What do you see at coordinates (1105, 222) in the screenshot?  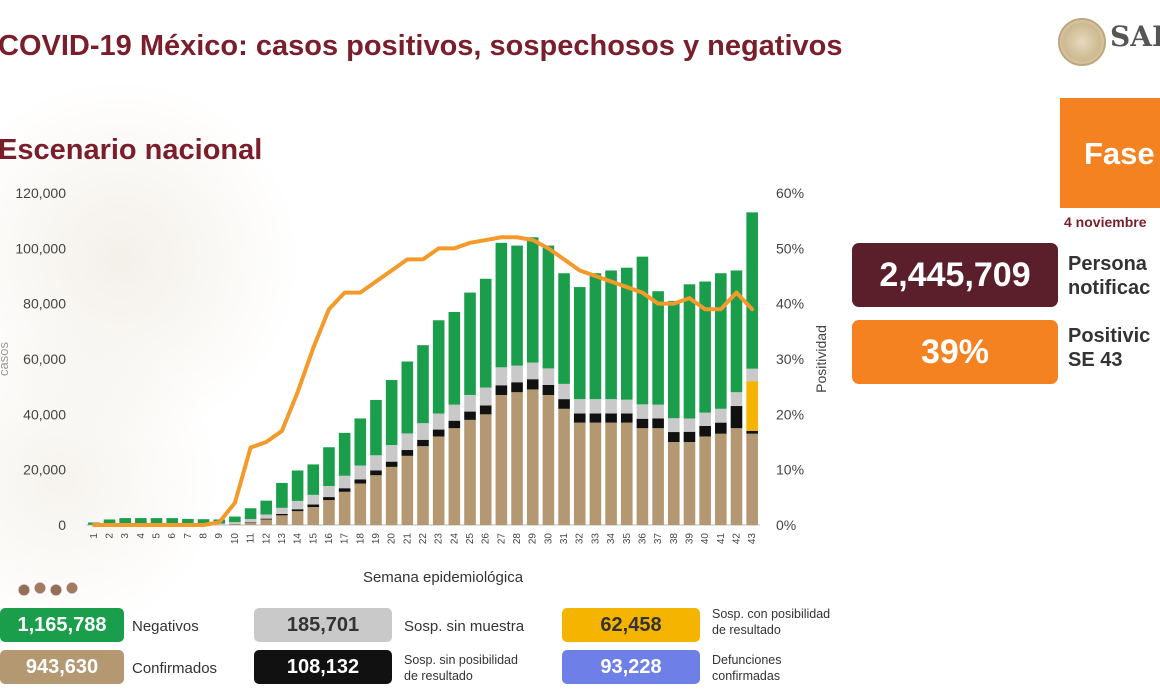 I see `report-date: 4 noviembre` at bounding box center [1105, 222].